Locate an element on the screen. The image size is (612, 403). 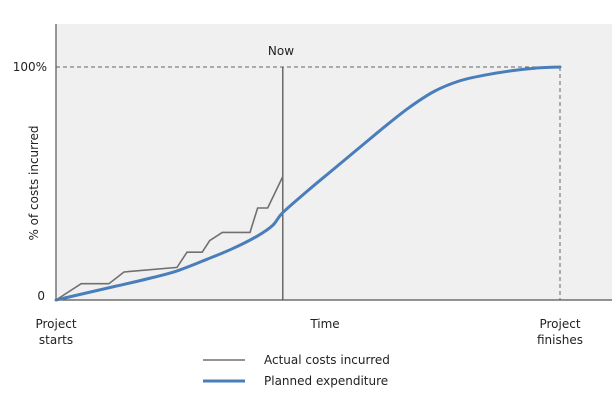
actual-costs-line is located at coordinates (169, 238).